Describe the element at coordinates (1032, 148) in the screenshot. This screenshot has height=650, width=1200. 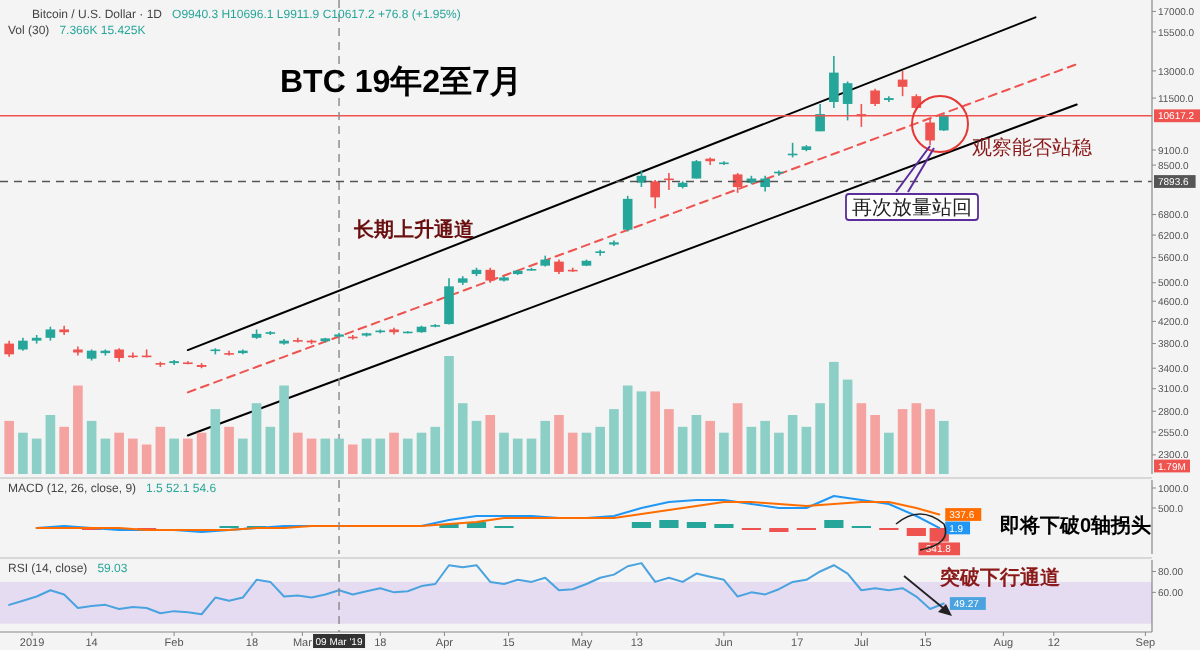
I see `annotation: 观察能否站稳` at that location.